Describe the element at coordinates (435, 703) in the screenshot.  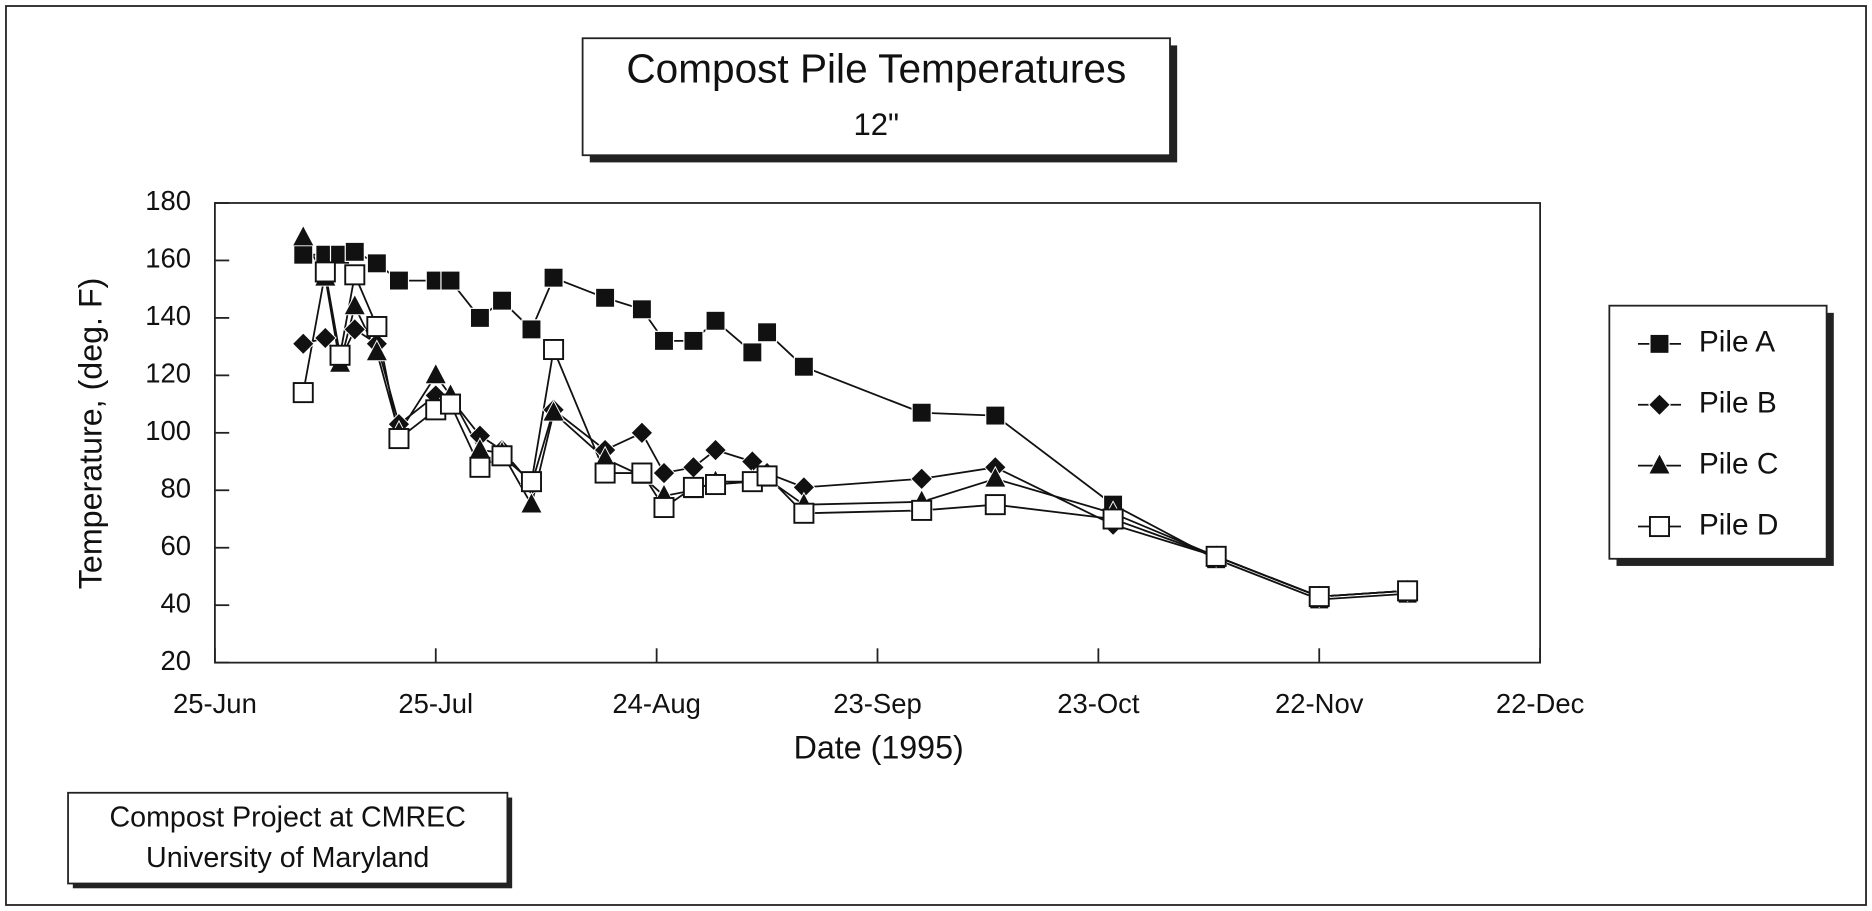
I see `x-tick-label: 25-Jul` at that location.